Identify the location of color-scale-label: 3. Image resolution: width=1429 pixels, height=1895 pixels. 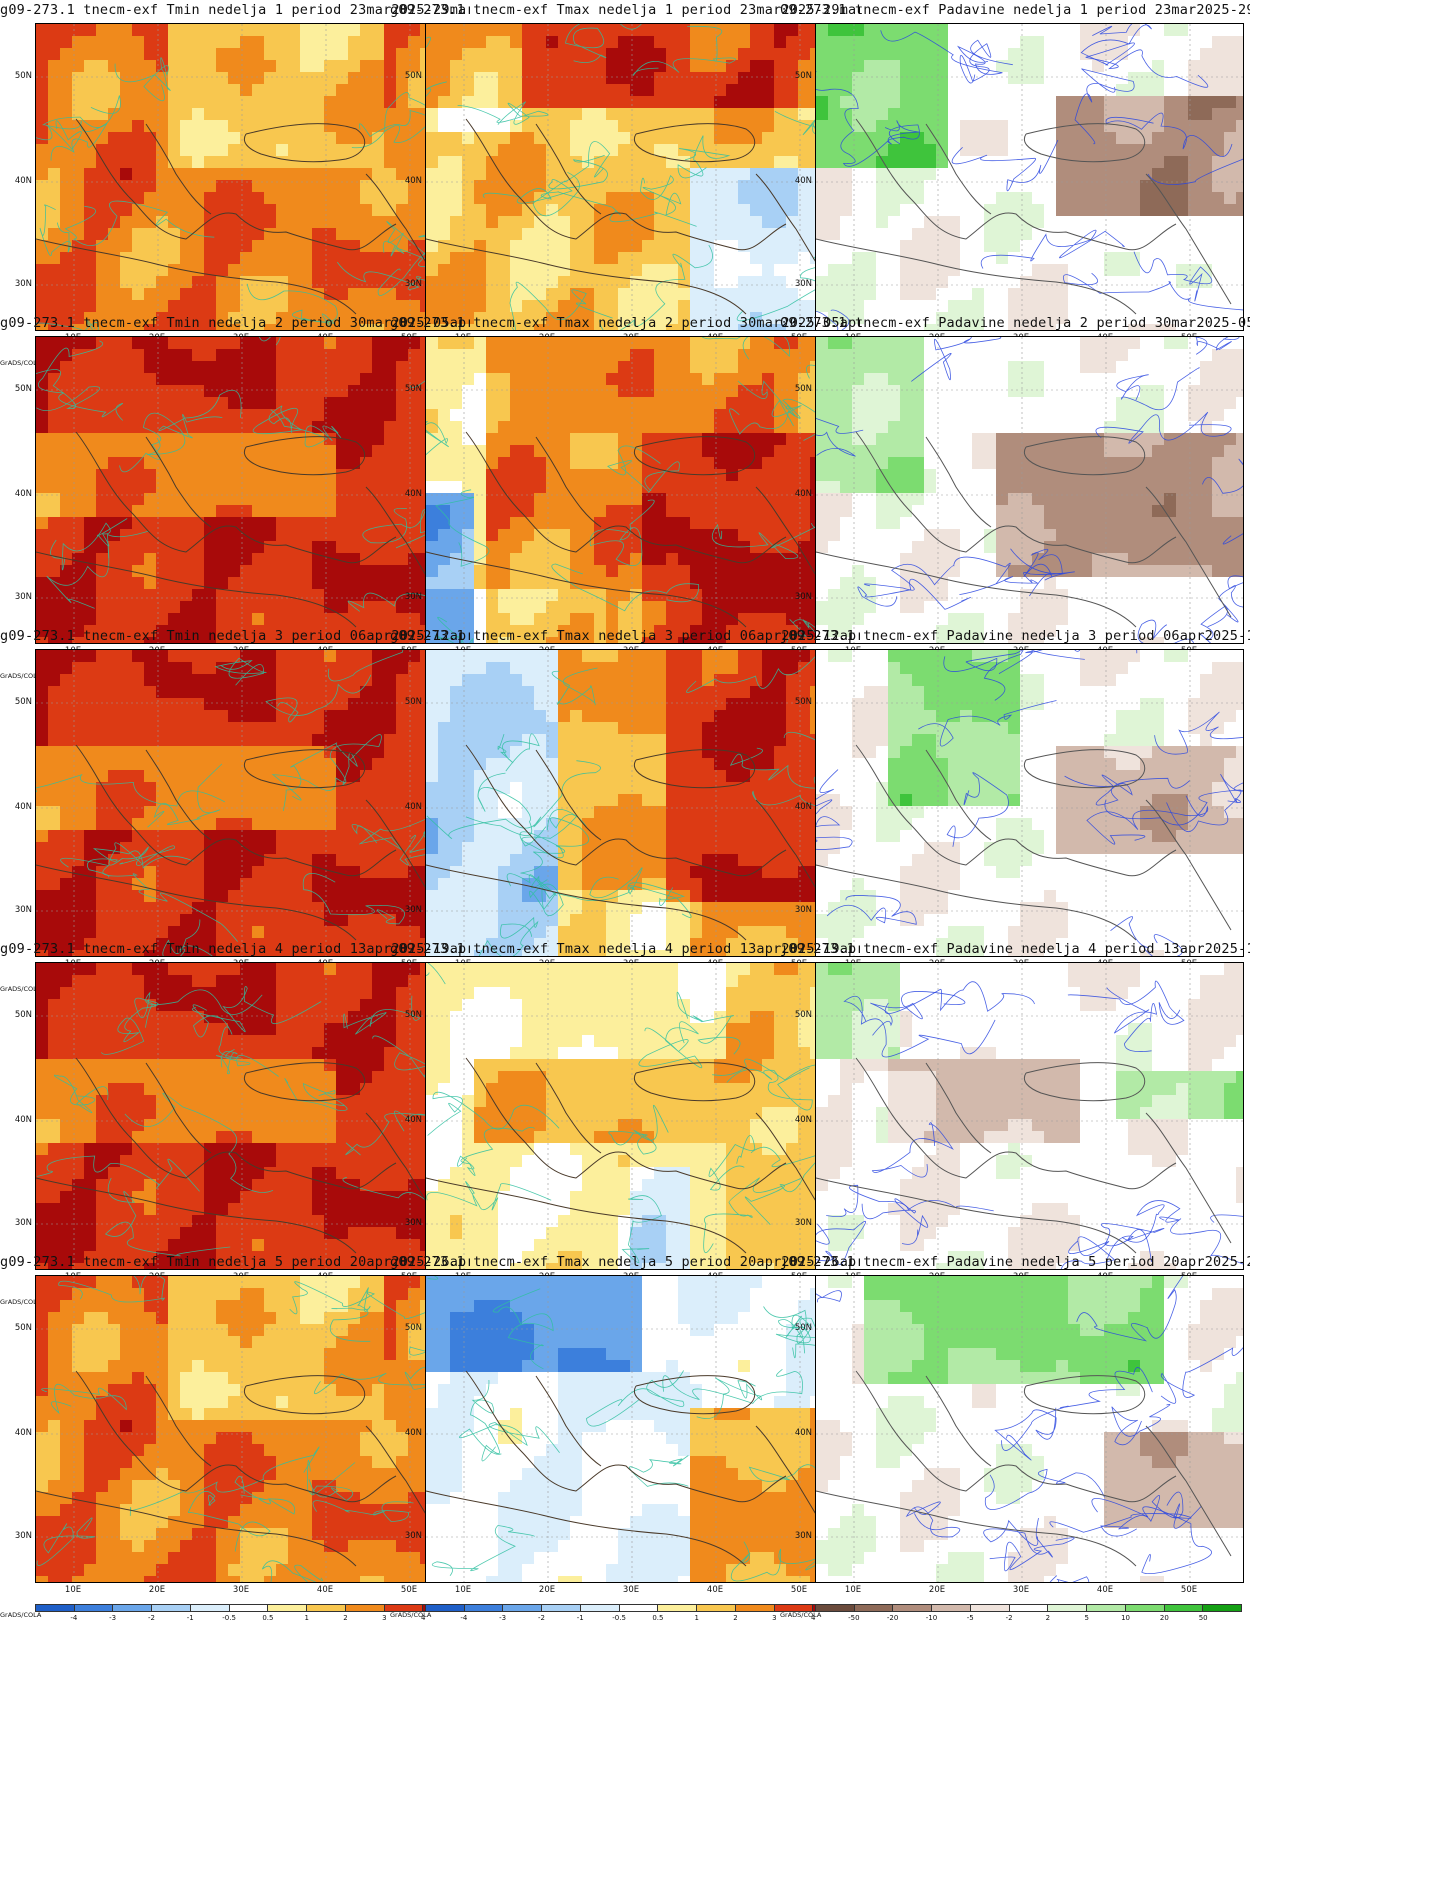
(774, 1618).